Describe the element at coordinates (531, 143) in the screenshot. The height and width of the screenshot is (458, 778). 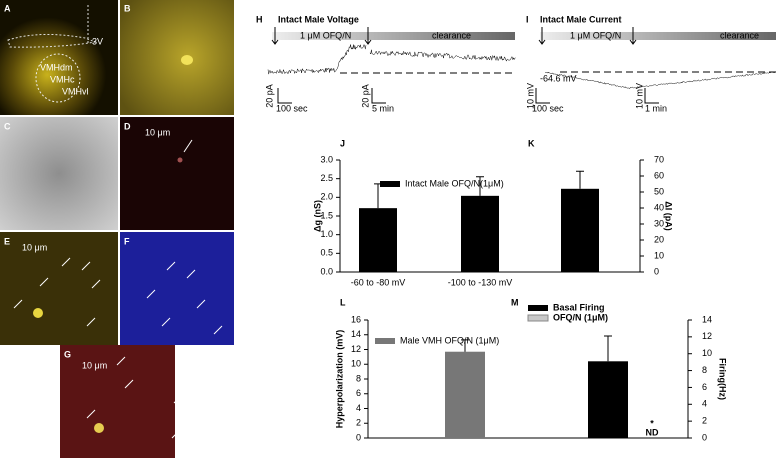
I see `panel-label: K` at that location.